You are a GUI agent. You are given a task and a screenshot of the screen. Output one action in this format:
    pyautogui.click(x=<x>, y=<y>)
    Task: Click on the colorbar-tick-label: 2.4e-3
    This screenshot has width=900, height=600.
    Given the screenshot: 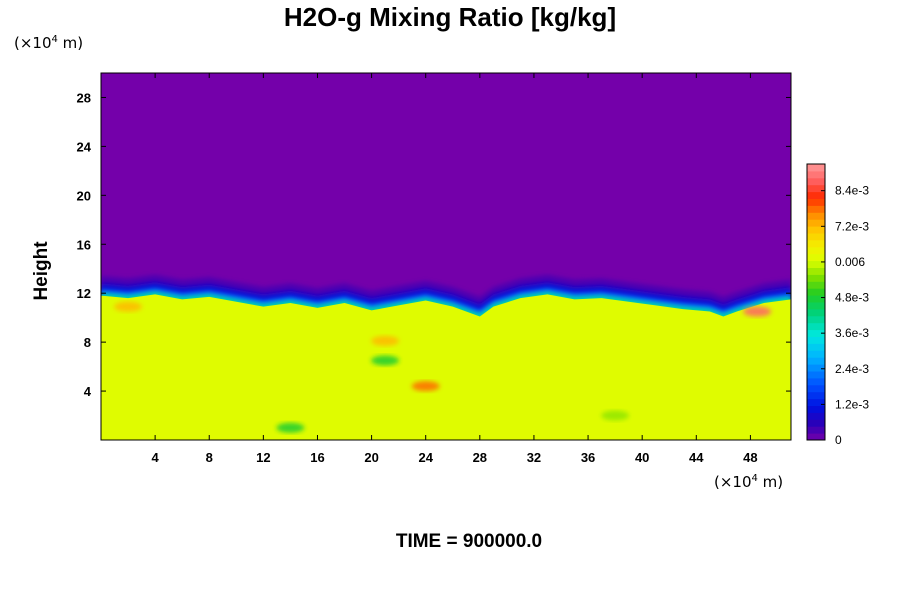 What is the action you would take?
    pyautogui.click(x=852, y=369)
    